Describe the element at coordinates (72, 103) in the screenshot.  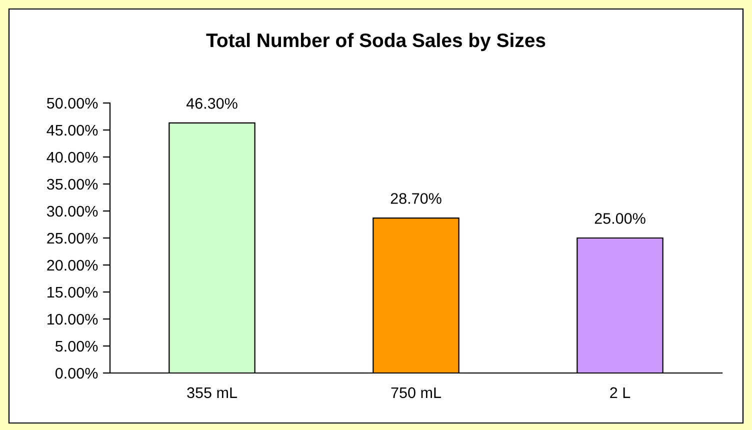
I see `y-tick-label: 50.00%` at that location.